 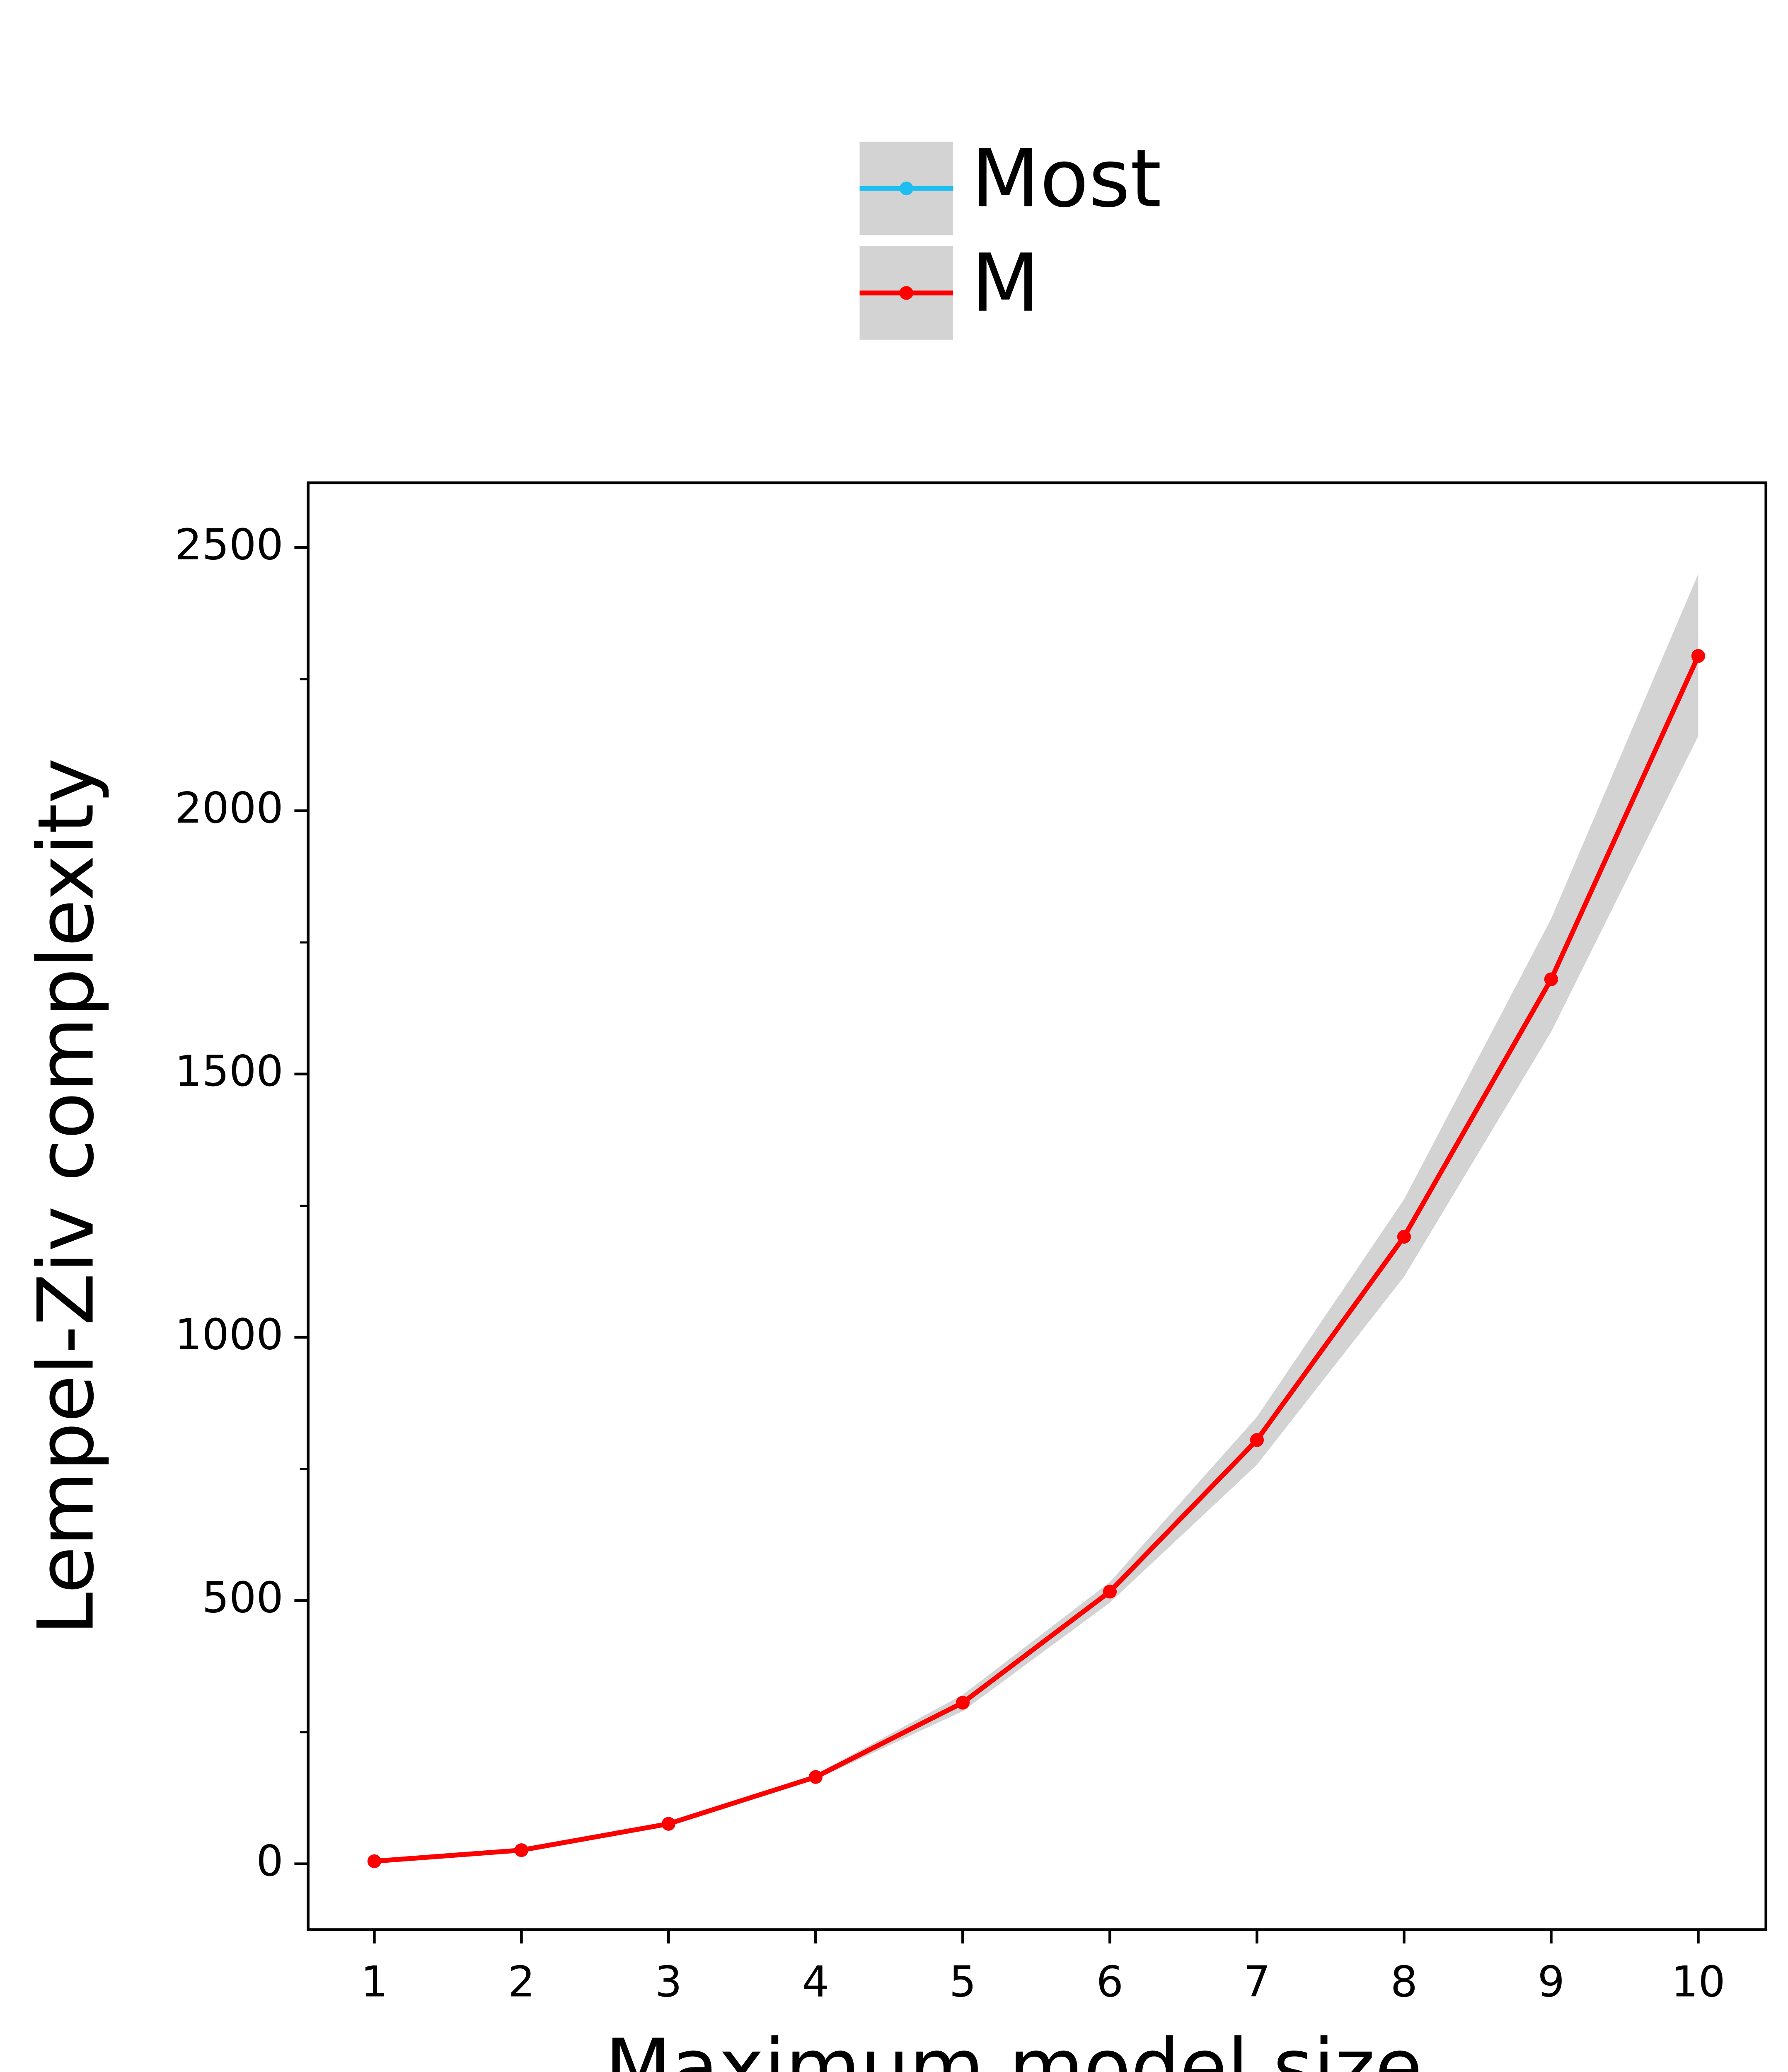 What do you see at coordinates (229, 545) in the screenshot?
I see `y-tick-label: 2500` at bounding box center [229, 545].